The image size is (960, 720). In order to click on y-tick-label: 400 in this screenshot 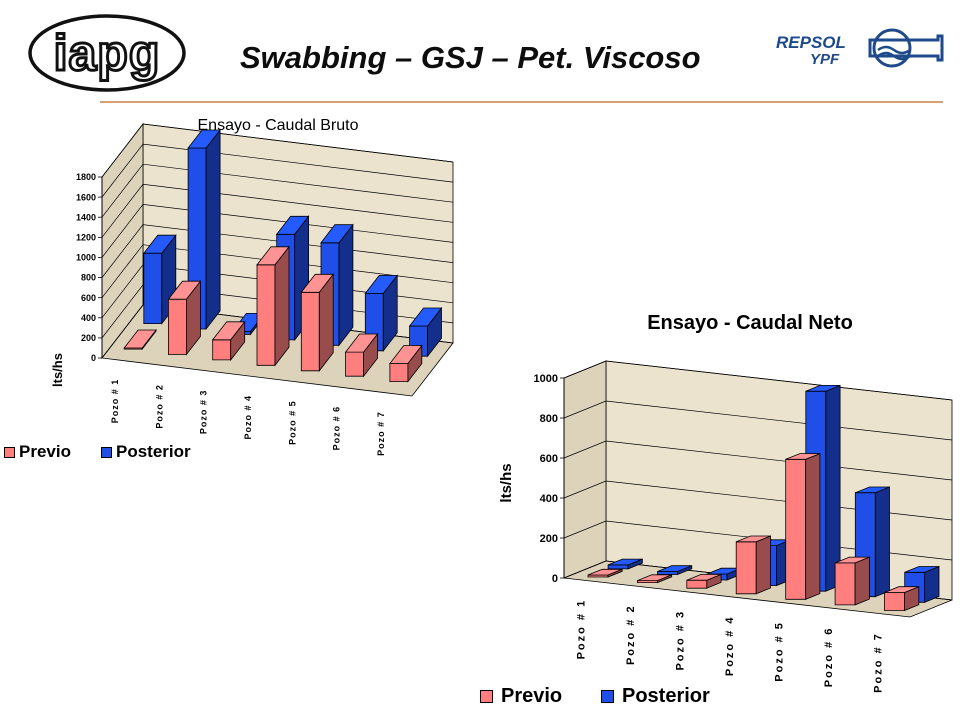, I will do `click(88, 318)`.